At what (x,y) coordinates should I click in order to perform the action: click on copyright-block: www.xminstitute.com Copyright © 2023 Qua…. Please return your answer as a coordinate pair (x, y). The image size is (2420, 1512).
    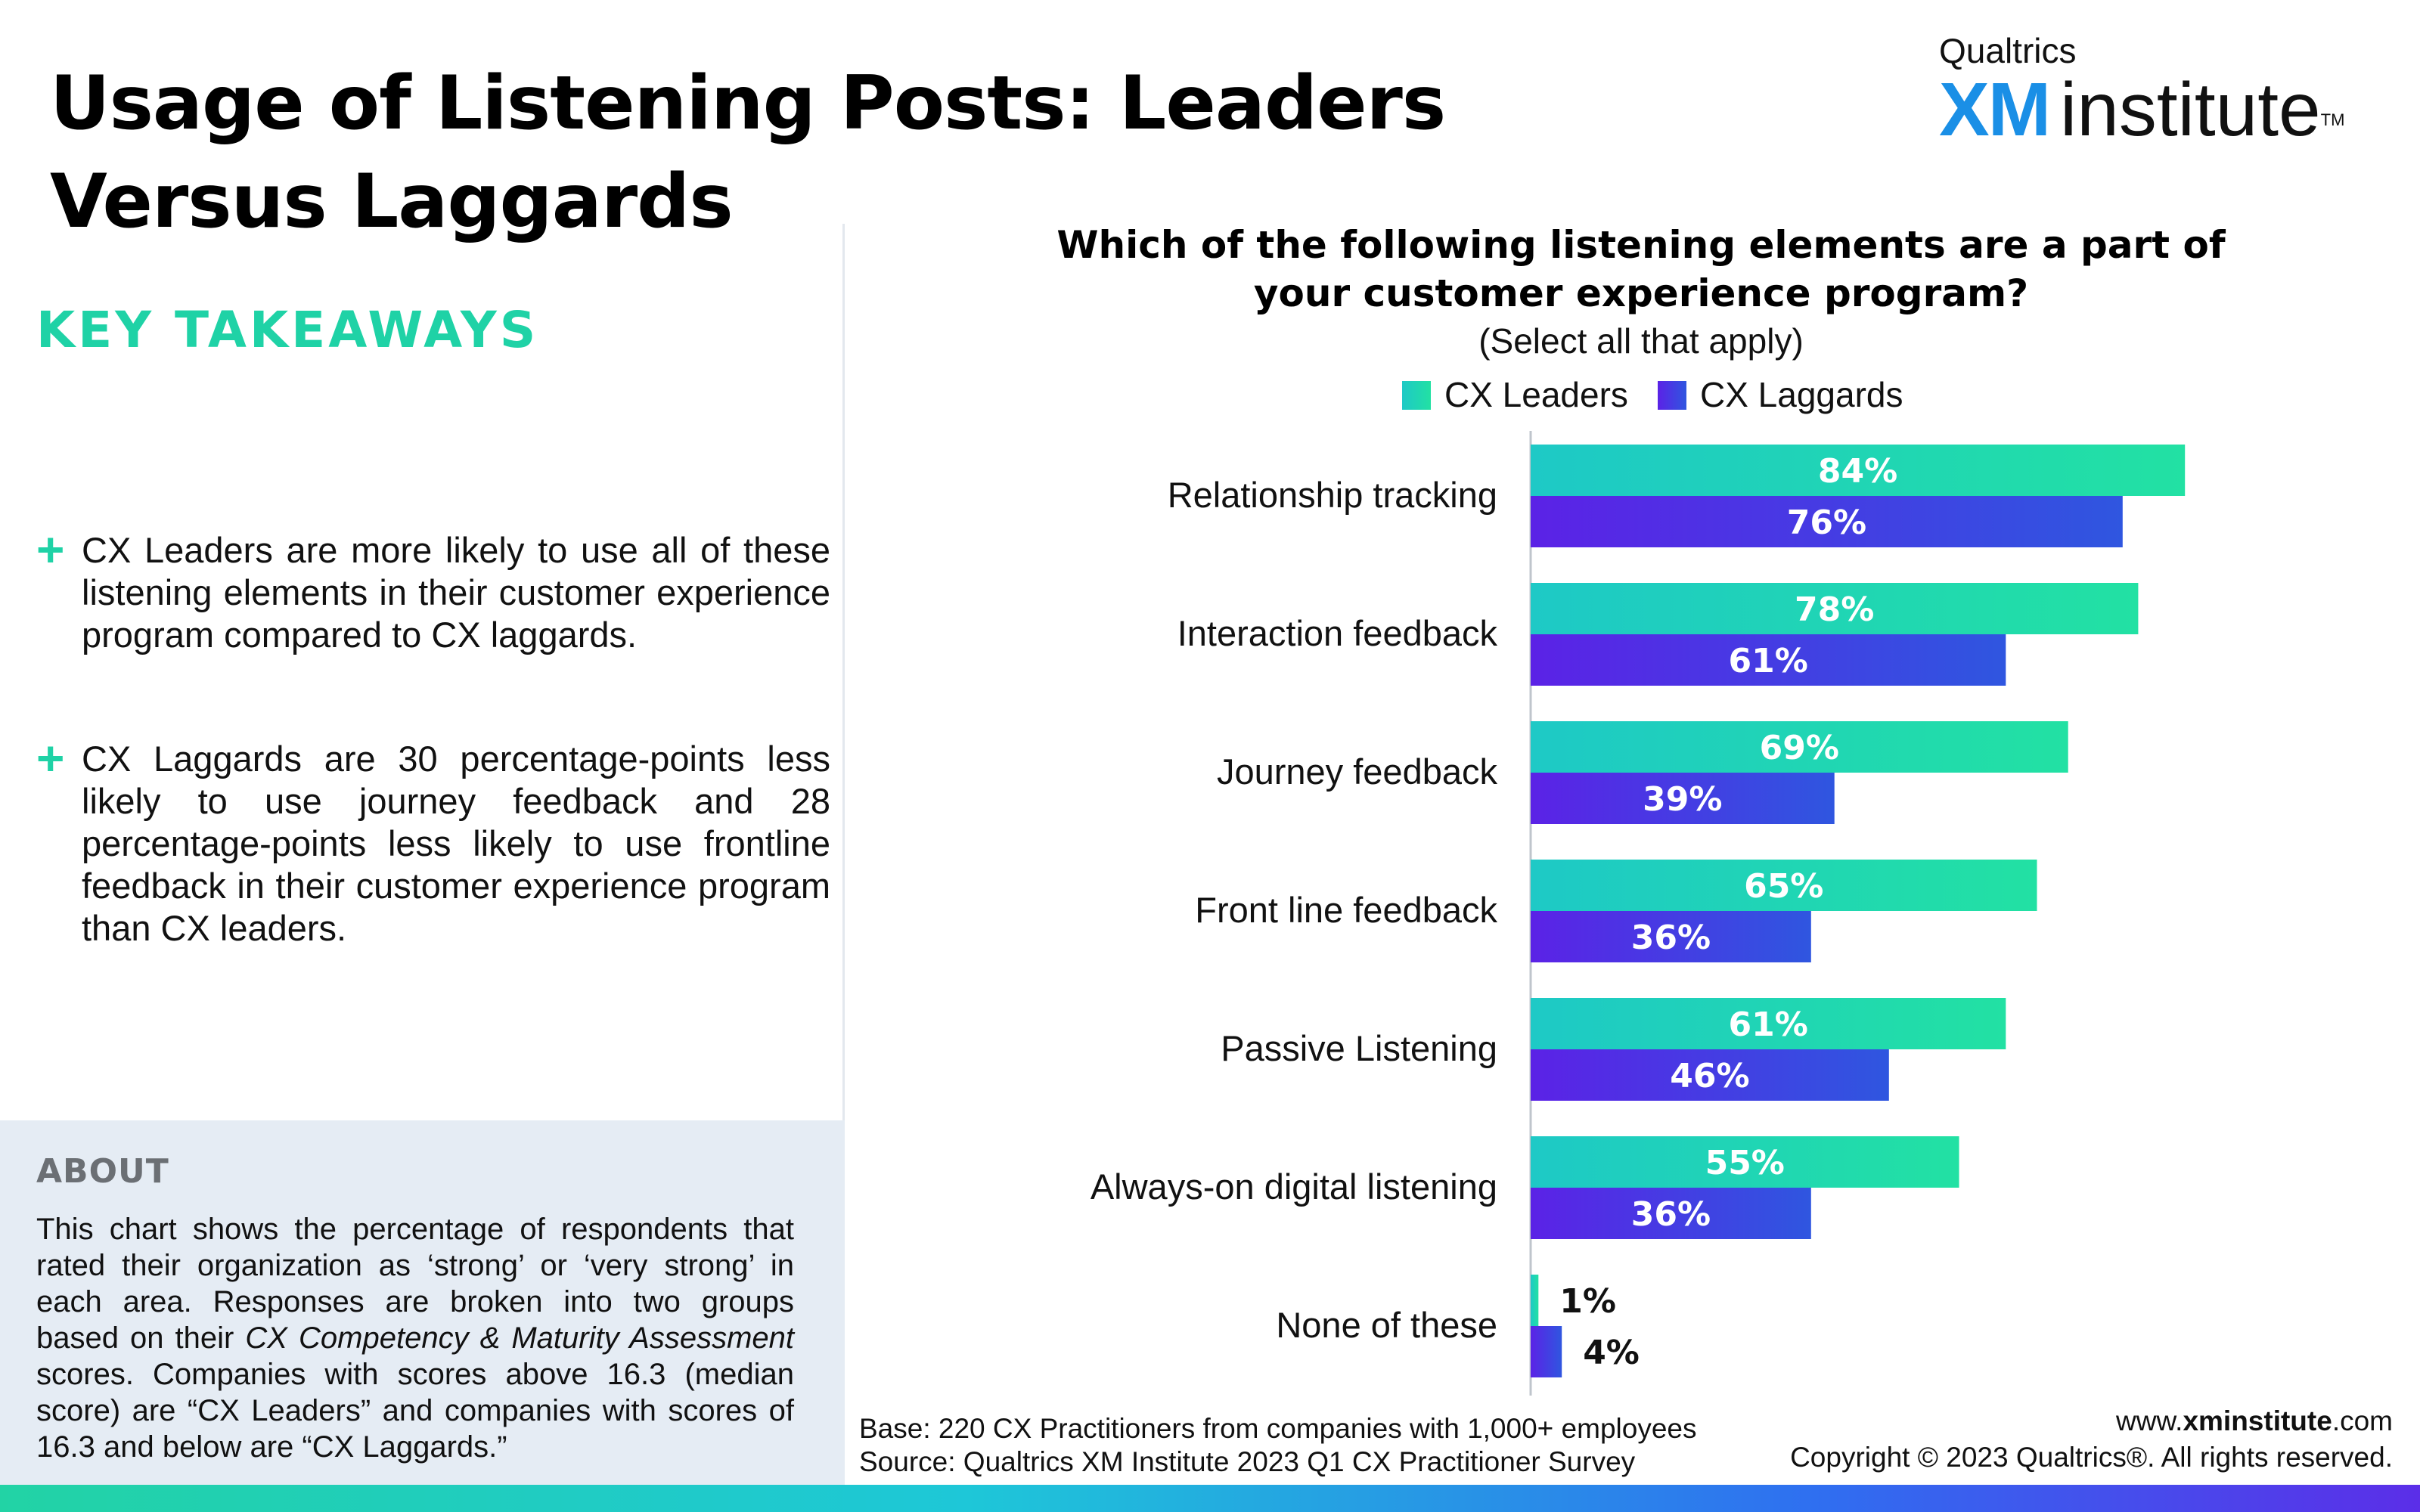
    Looking at the image, I should click on (2091, 1439).